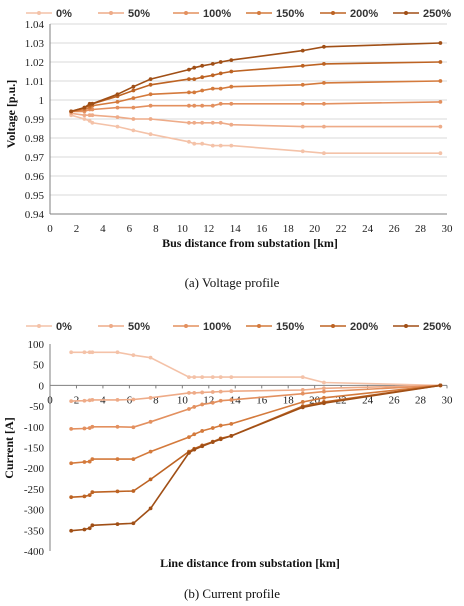  What do you see at coordinates (256, 107) in the screenshot?
I see `voltage-series-100pct` at bounding box center [256, 107].